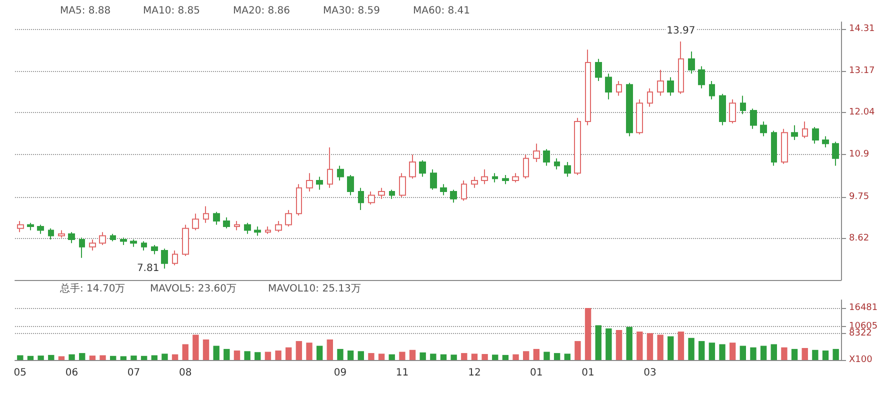  I want to click on annotation: 13.97, so click(681, 31).